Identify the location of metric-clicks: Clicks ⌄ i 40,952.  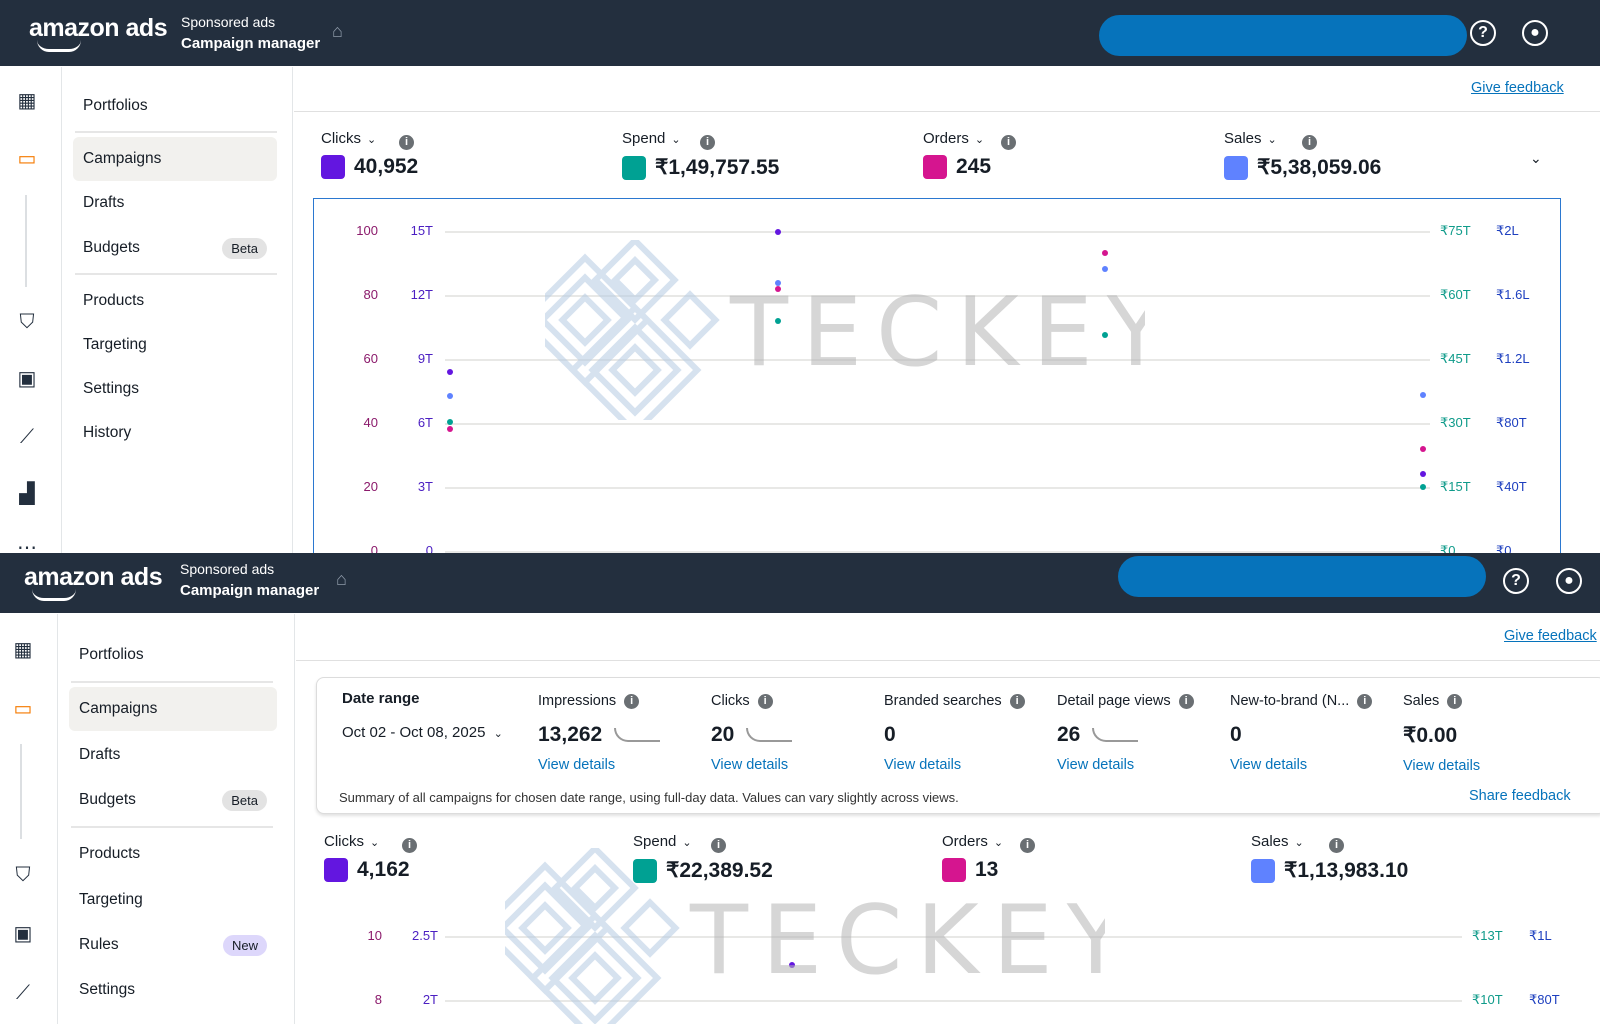
(369, 154).